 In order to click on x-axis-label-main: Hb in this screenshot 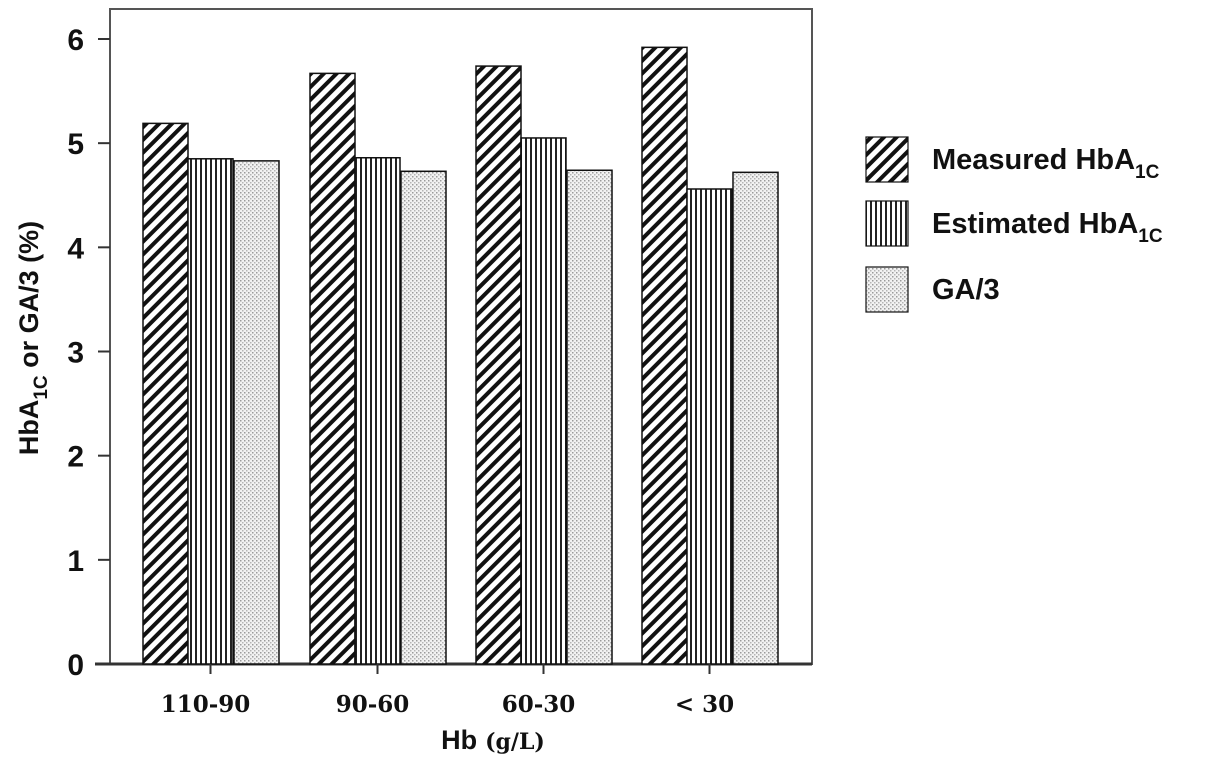, I will do `click(459, 740)`.